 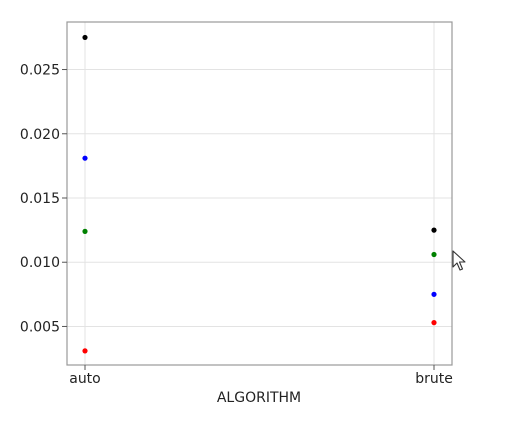 What do you see at coordinates (40, 135) in the screenshot?
I see `y-tick-label: 0.020` at bounding box center [40, 135].